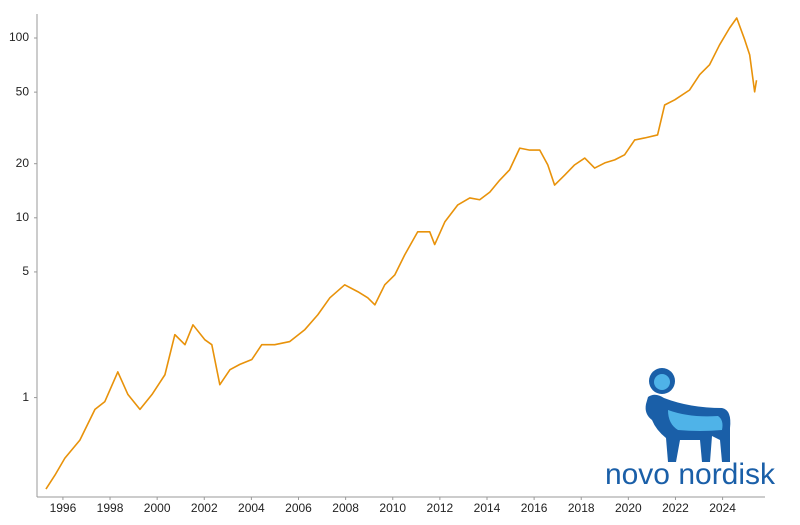 This screenshot has width=800, height=525. What do you see at coordinates (110, 508) in the screenshot?
I see `x-tick-label: 1998` at bounding box center [110, 508].